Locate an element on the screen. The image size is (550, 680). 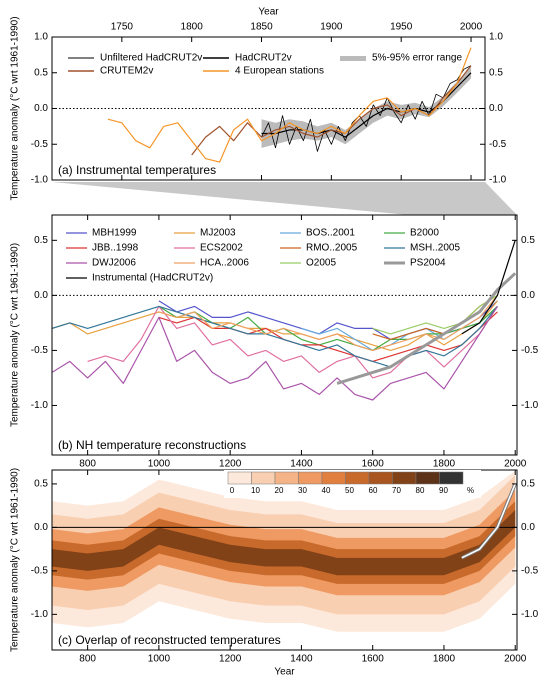
x-tick-label: 1950 is located at coordinates (401, 27).